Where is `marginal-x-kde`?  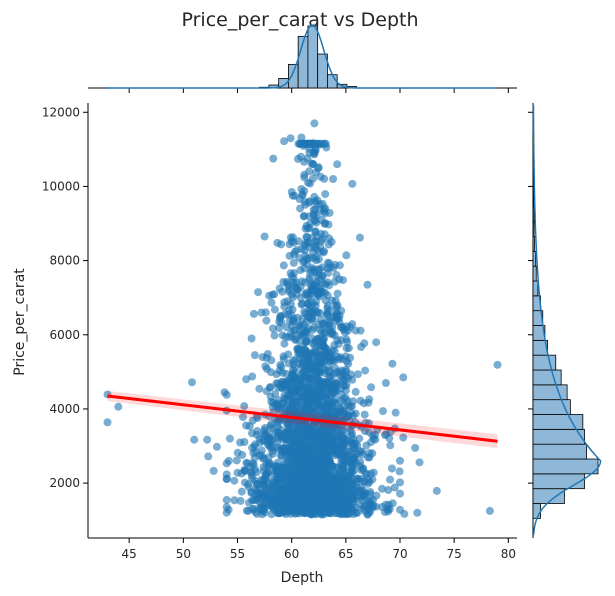
marginal-x-kde is located at coordinates (302, 56).